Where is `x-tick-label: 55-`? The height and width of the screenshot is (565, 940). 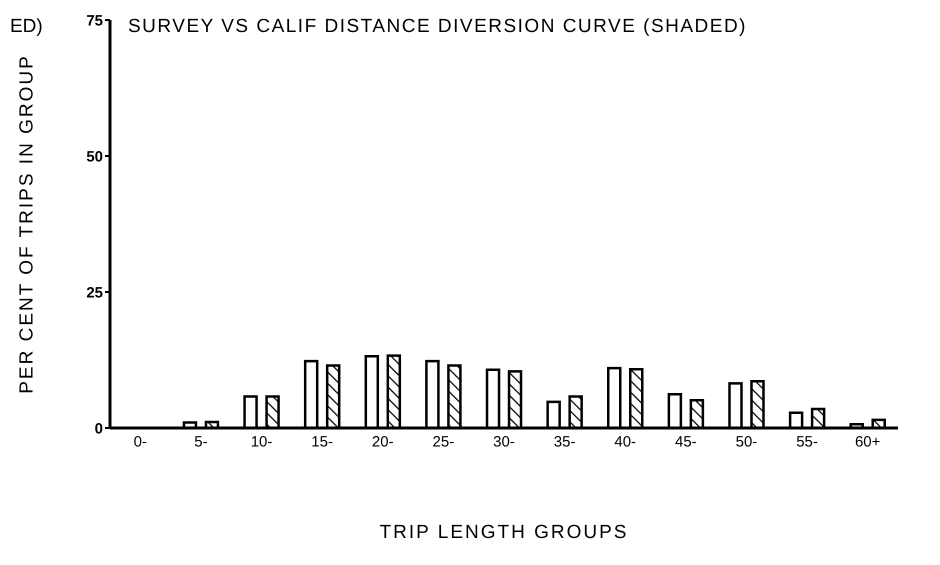 x-tick-label: 55- is located at coordinates (807, 442).